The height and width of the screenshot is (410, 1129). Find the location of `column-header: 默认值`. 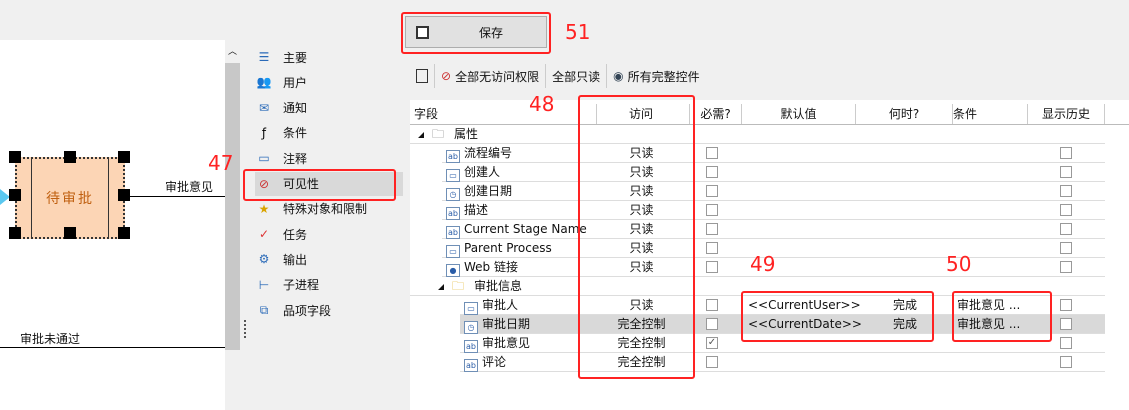

column-header: 默认值 is located at coordinates (799, 114).